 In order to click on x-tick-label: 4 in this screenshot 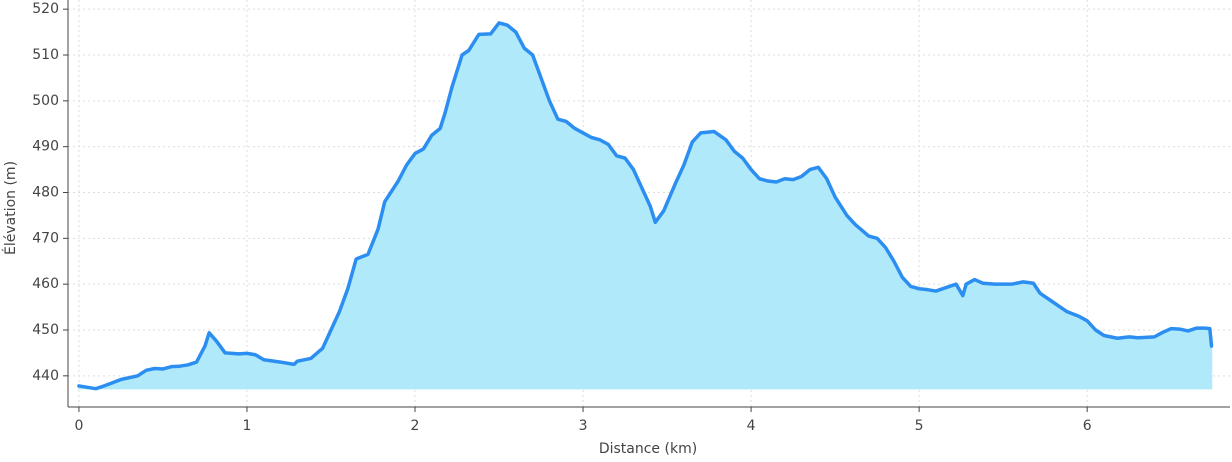, I will do `click(751, 426)`.